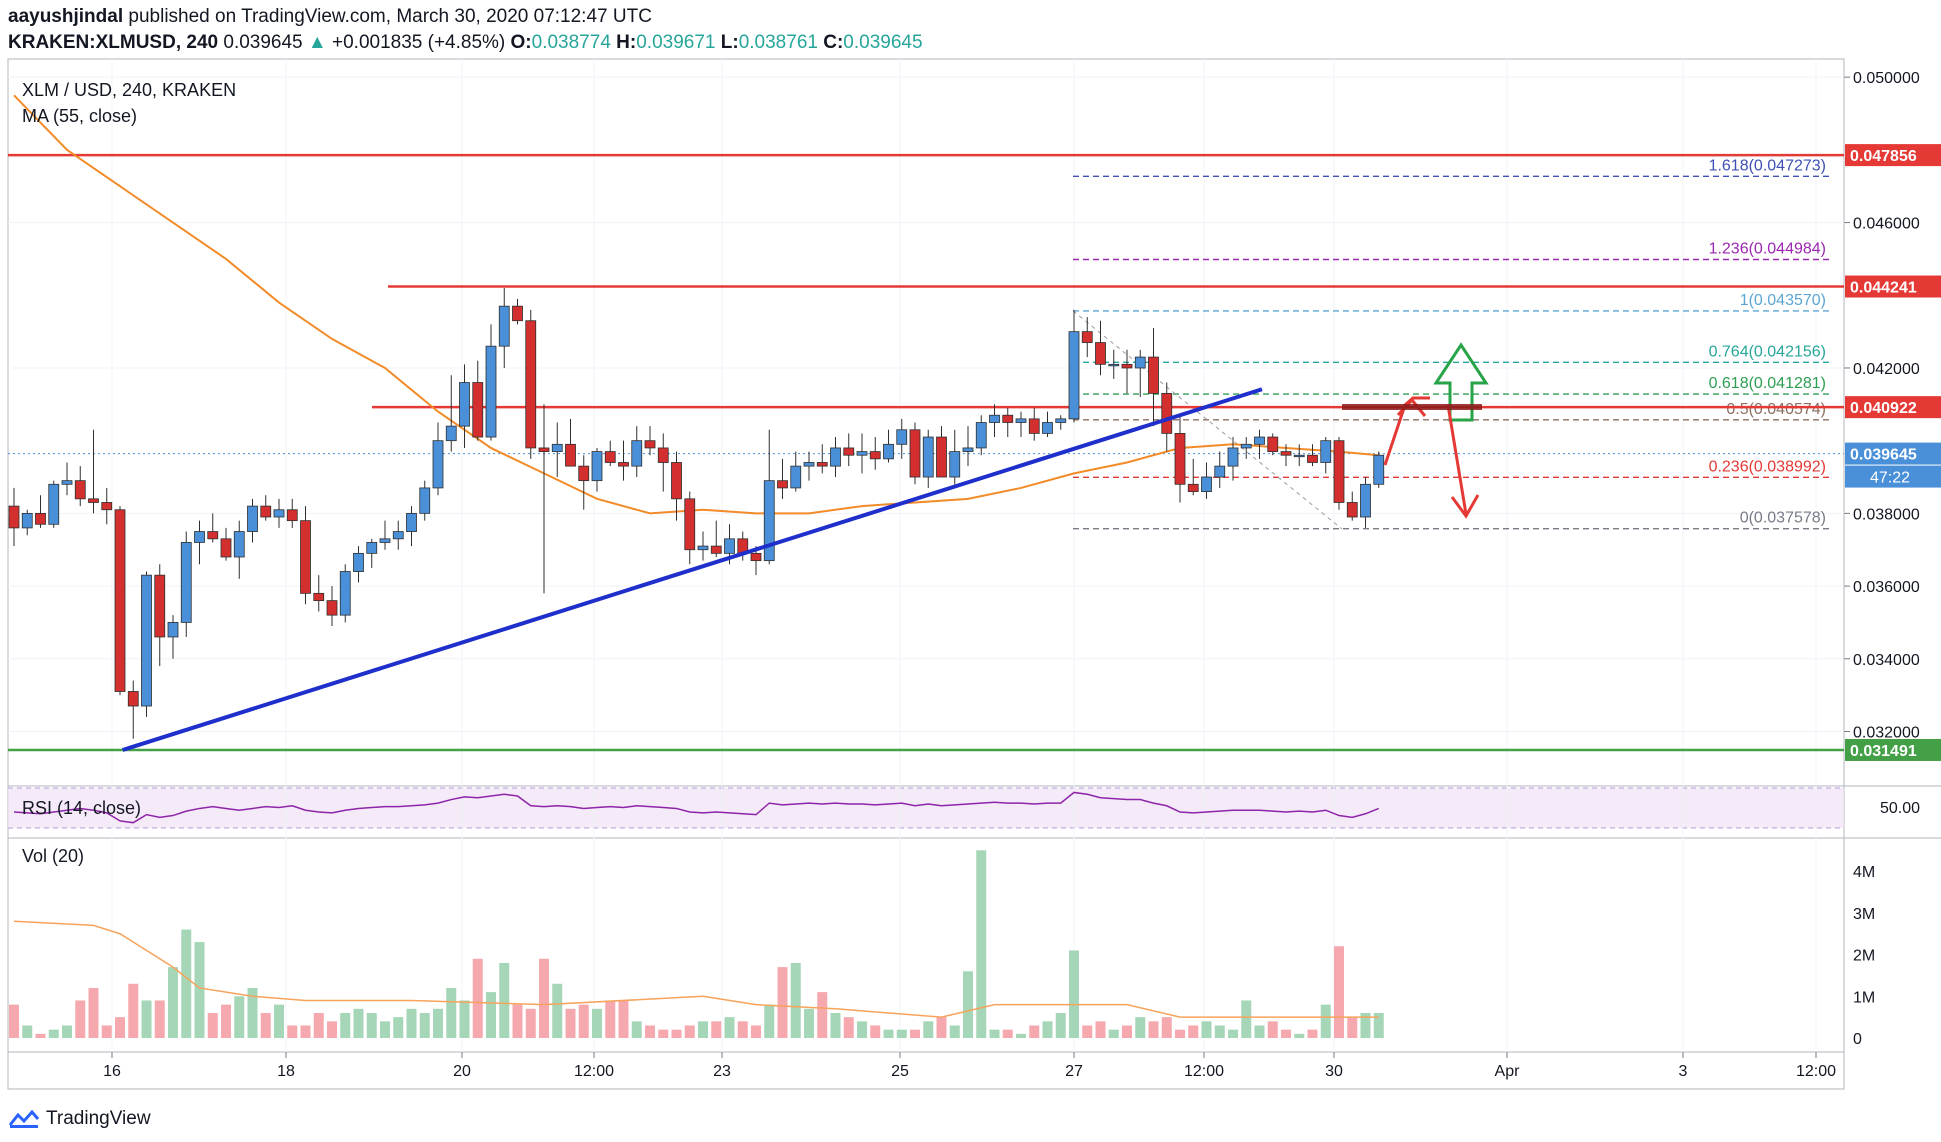  Describe the element at coordinates (969, 1066) in the screenshot. I see `time-axis-labels: 16 18 20 12:00 23 25 27 12:00 30 Apr 3 12:00` at that location.